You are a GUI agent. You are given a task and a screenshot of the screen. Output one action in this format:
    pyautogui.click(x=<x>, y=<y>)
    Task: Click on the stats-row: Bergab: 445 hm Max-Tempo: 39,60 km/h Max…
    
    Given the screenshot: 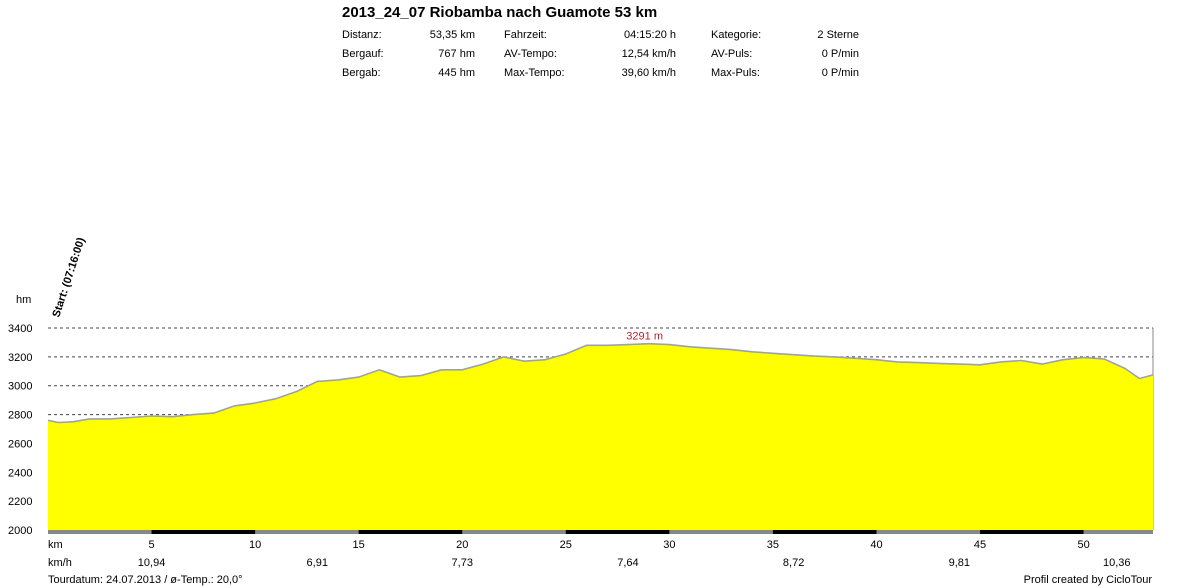 What is the action you would take?
    pyautogui.click(x=602, y=74)
    